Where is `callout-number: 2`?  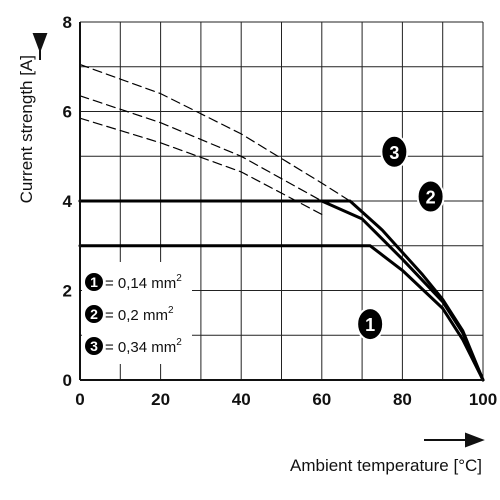 callout-number: 2 is located at coordinates (431, 198).